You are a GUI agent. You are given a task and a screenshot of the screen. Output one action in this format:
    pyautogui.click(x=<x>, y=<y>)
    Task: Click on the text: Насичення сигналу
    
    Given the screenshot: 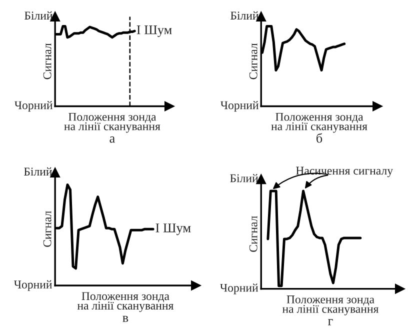 What is the action you would take?
    pyautogui.click(x=344, y=172)
    